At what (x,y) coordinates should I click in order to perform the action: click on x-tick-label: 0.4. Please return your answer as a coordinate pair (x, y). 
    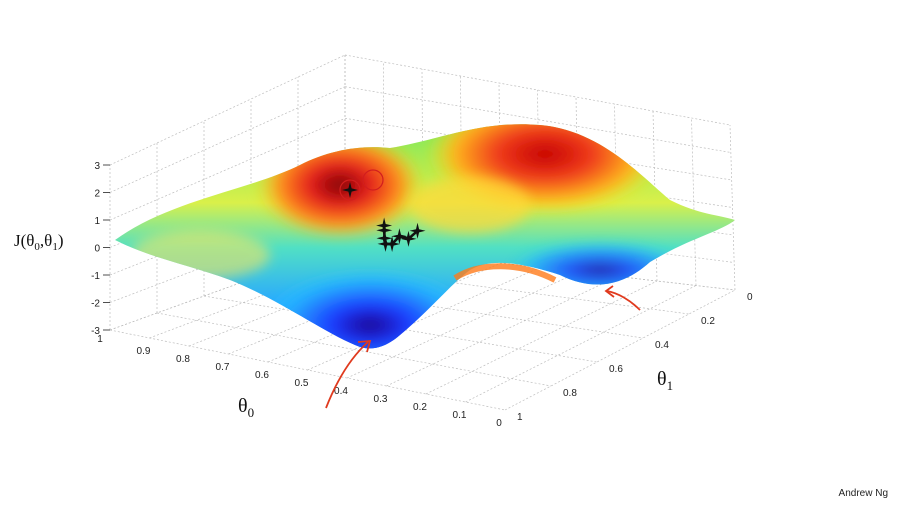
    Looking at the image, I should click on (341, 391).